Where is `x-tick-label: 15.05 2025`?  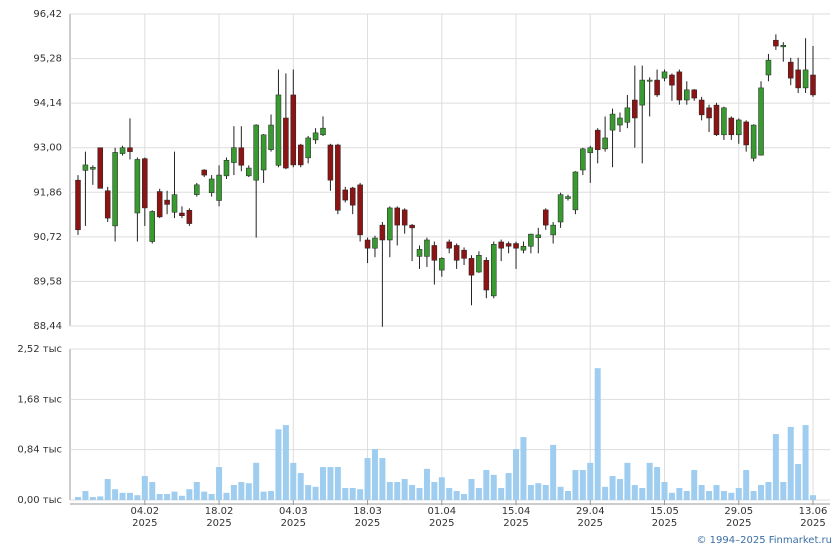 x-tick-label: 15.05 2025 is located at coordinates (664, 517).